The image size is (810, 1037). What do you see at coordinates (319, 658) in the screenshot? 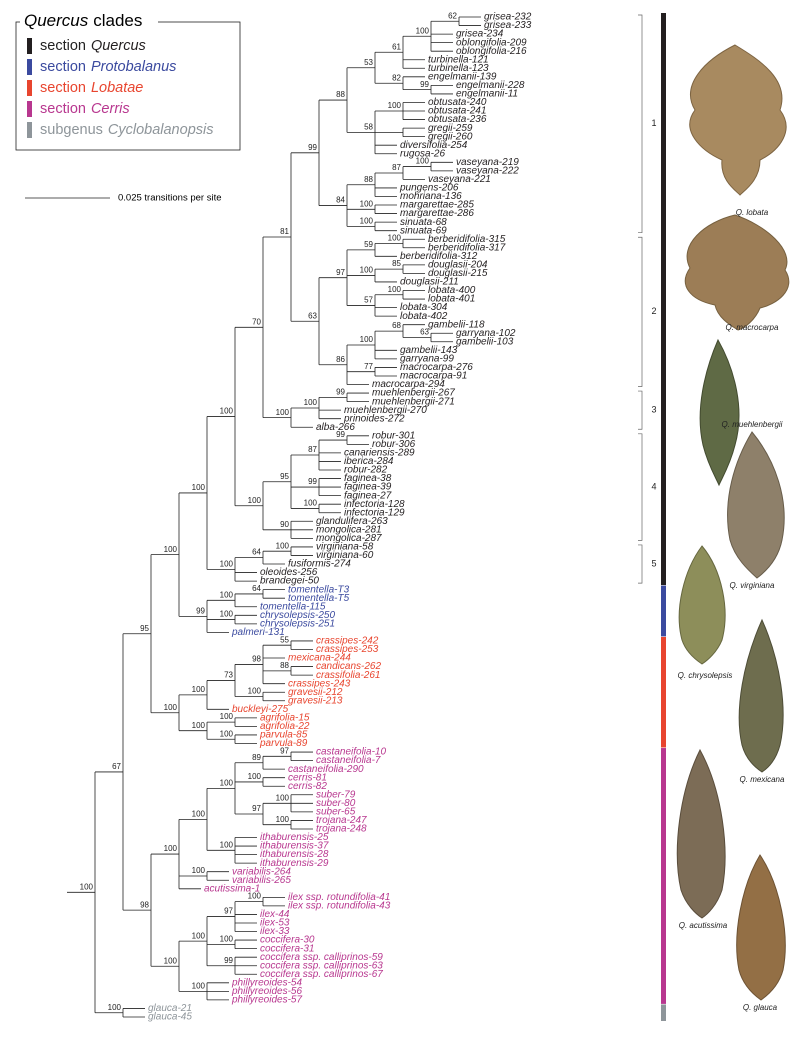
I see `tip-label: mexicana-244` at bounding box center [319, 658].